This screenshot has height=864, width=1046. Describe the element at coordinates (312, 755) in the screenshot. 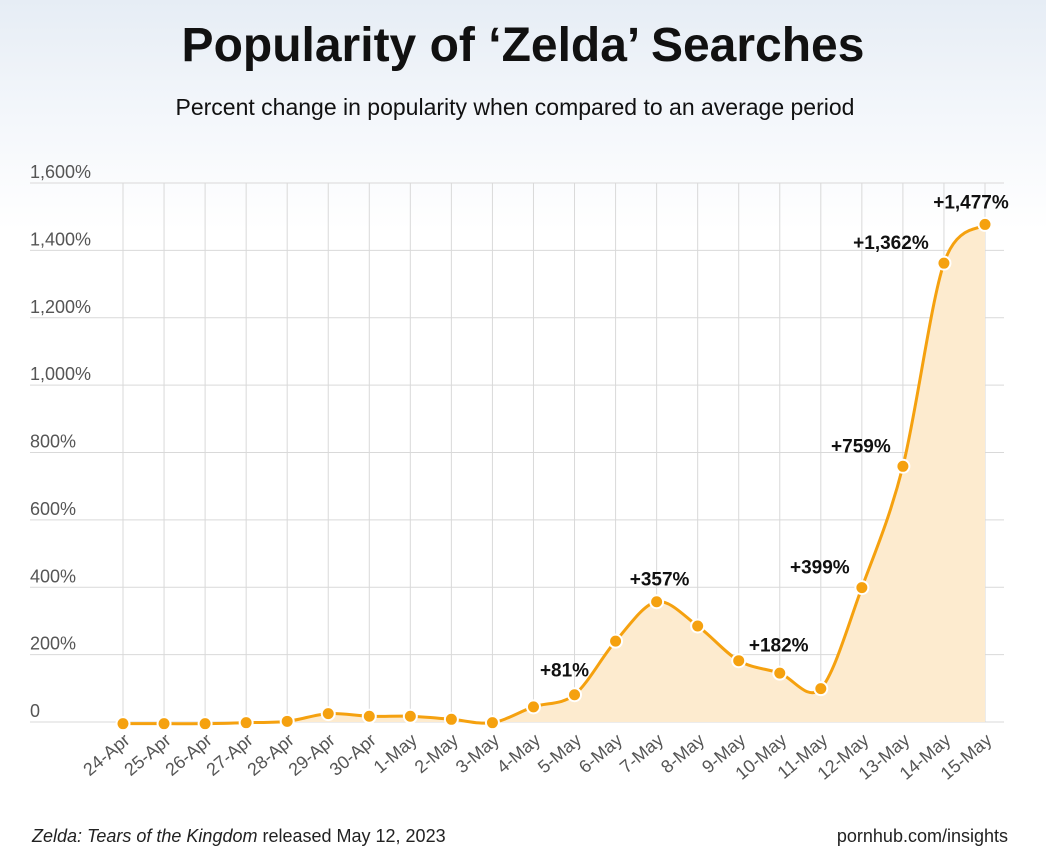

I see `x-tick-label: 29-Apr` at that location.